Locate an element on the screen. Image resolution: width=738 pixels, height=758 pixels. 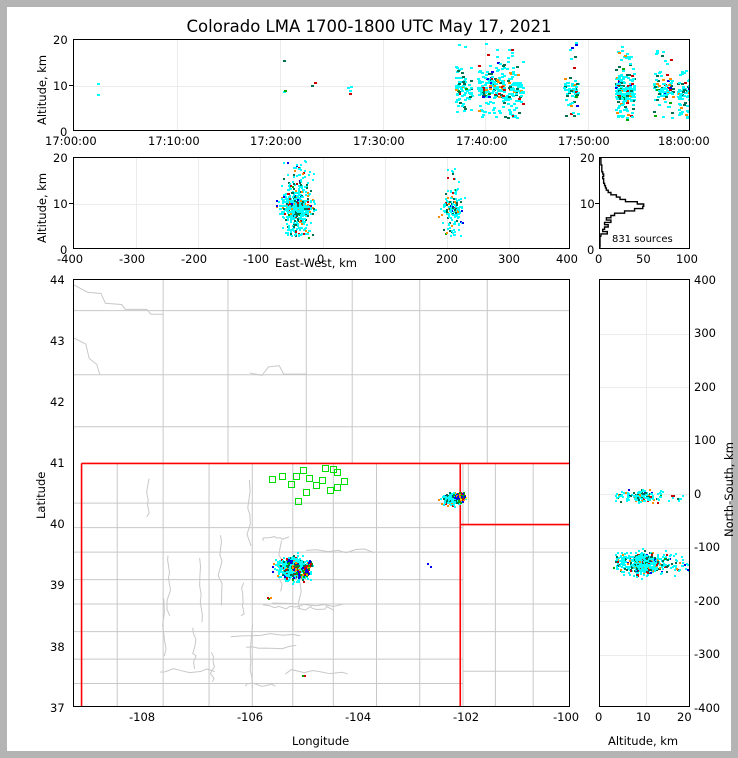
axis-tick-label: 0 is located at coordinates (64, 250).